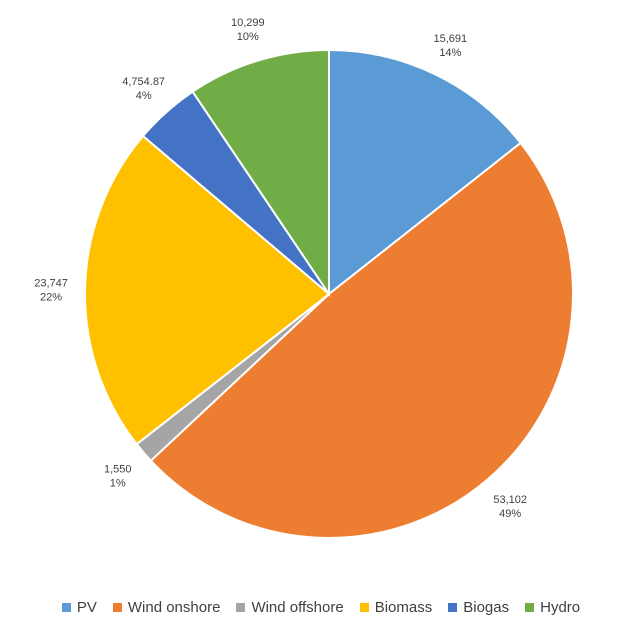 The width and height of the screenshot is (642, 628). I want to click on legend-item-hydro: Hydro, so click(552, 607).